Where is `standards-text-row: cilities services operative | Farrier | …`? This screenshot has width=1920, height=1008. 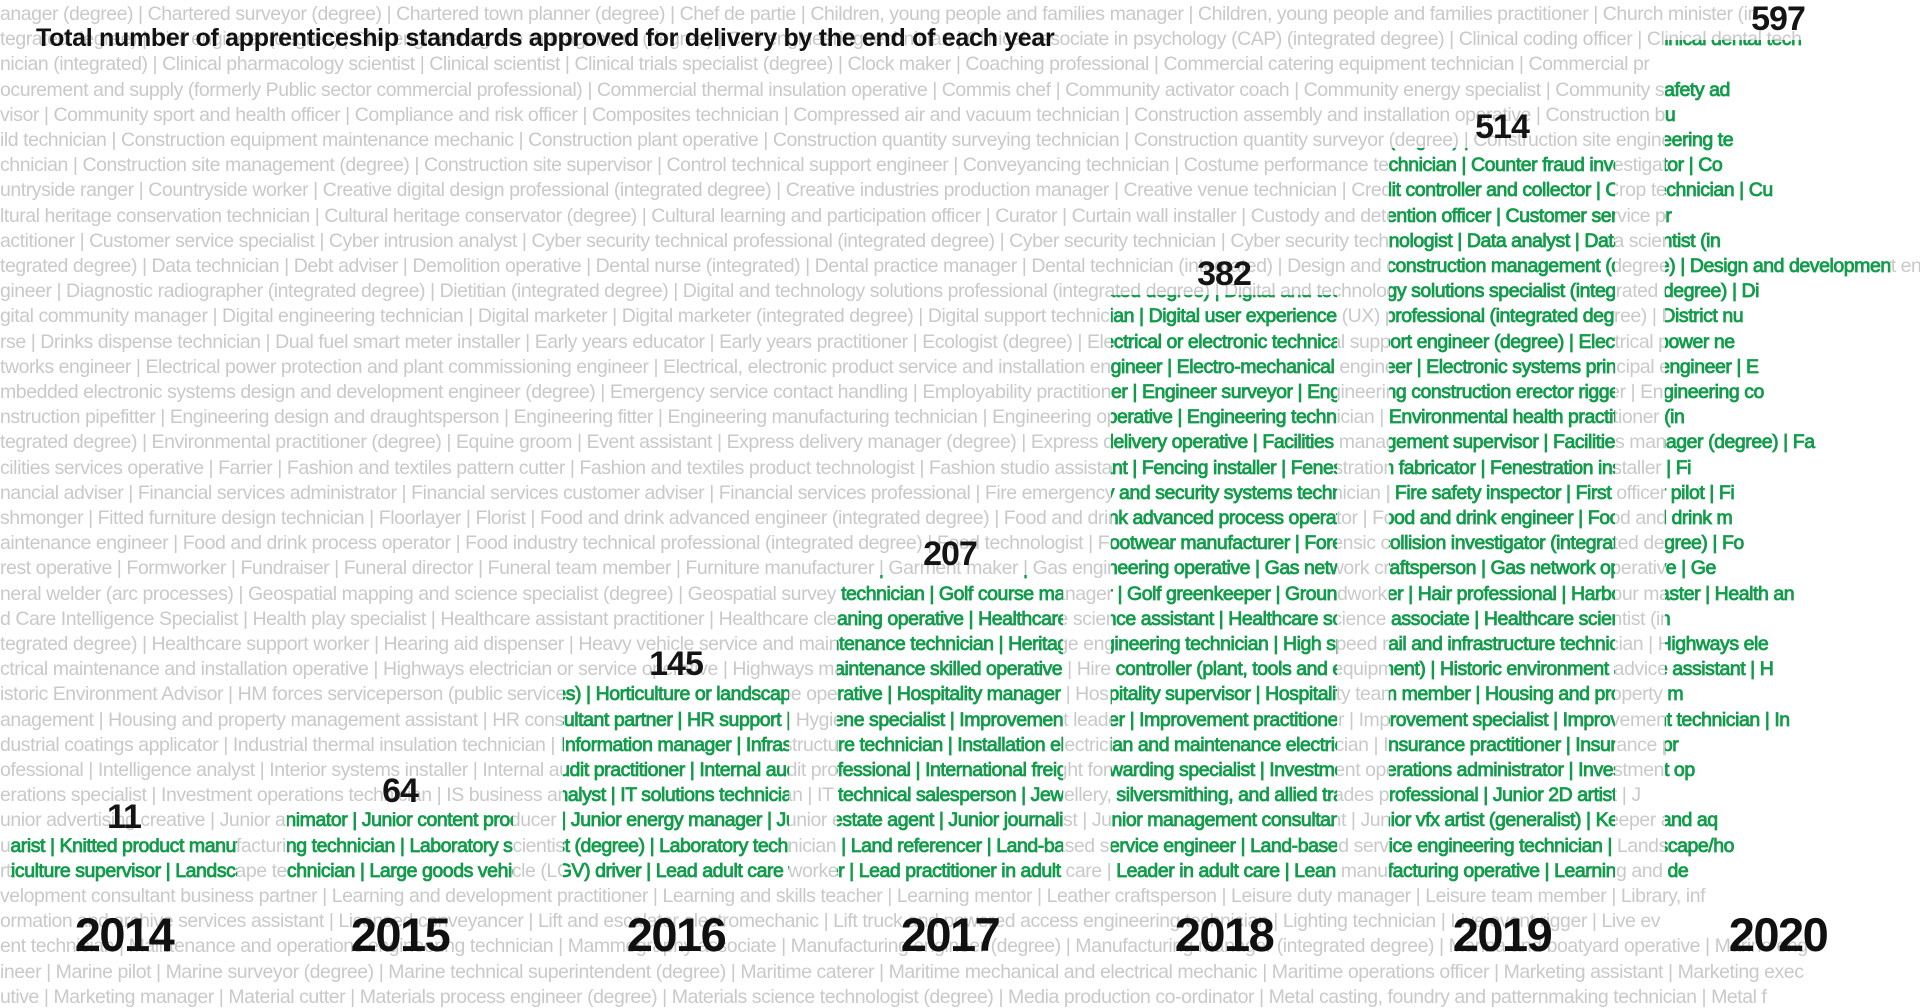 standards-text-row: cilities services operative | Farrier | … is located at coordinates (1679, 467).